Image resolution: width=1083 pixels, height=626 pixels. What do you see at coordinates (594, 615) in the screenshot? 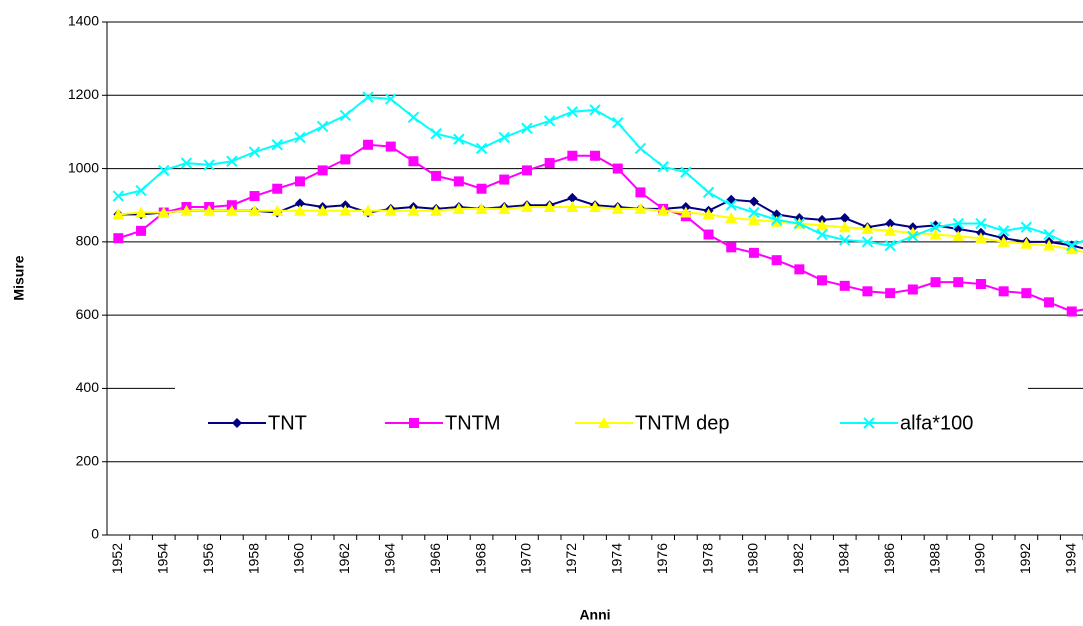
I see `x-axis-label: Anni` at bounding box center [594, 615].